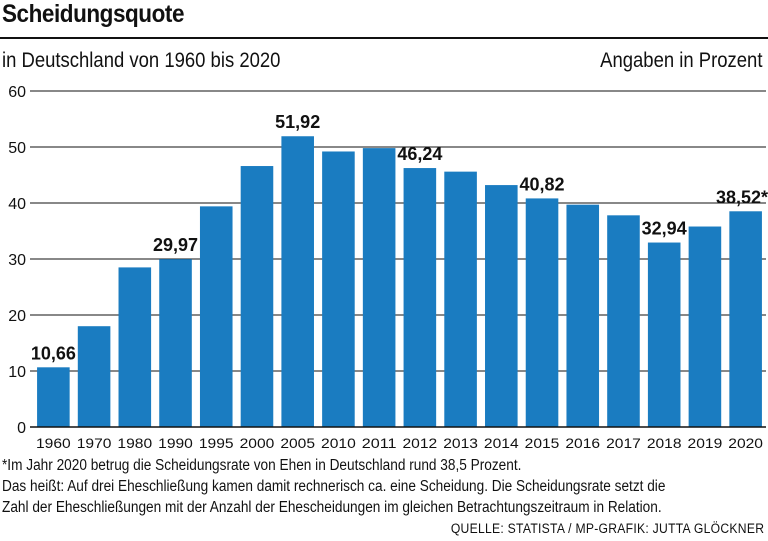 Image resolution: width=768 pixels, height=541 pixels. Describe the element at coordinates (460, 443) in the screenshot. I see `x-tick-label: 2013` at that location.